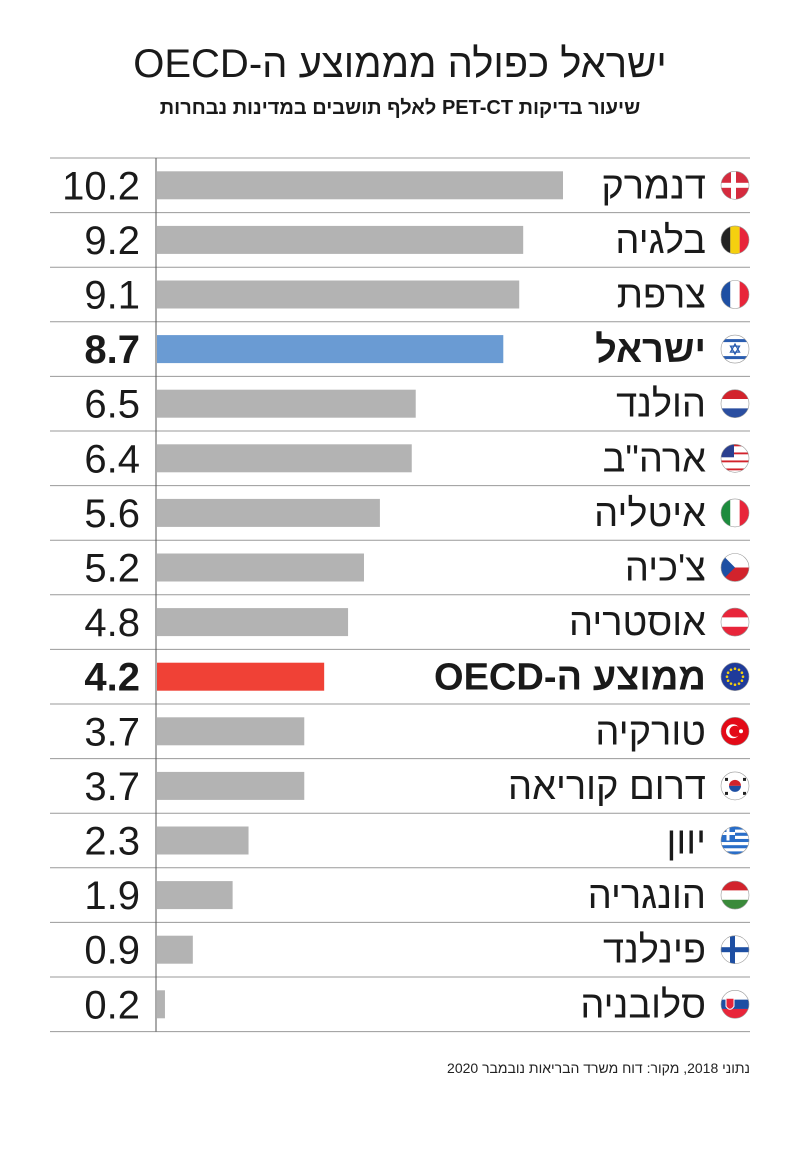  What do you see at coordinates (735, 622) in the screenshot?
I see `austria-flag-icon` at bounding box center [735, 622].